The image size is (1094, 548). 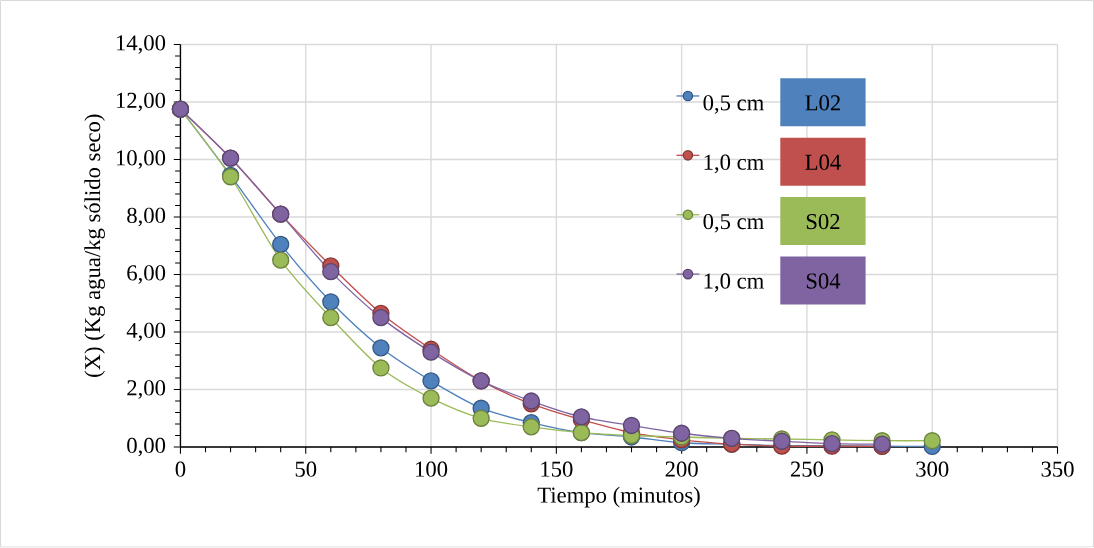 I want to click on annotation: S04, so click(x=823, y=281).